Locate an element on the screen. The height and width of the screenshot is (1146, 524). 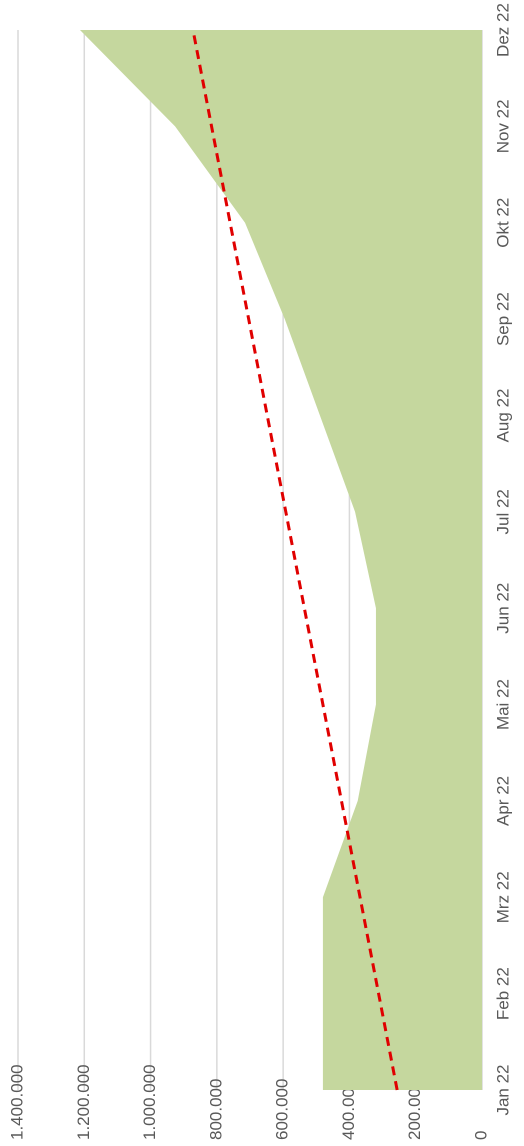
y-tick-label: 200.000 is located at coordinates (414, 1109).